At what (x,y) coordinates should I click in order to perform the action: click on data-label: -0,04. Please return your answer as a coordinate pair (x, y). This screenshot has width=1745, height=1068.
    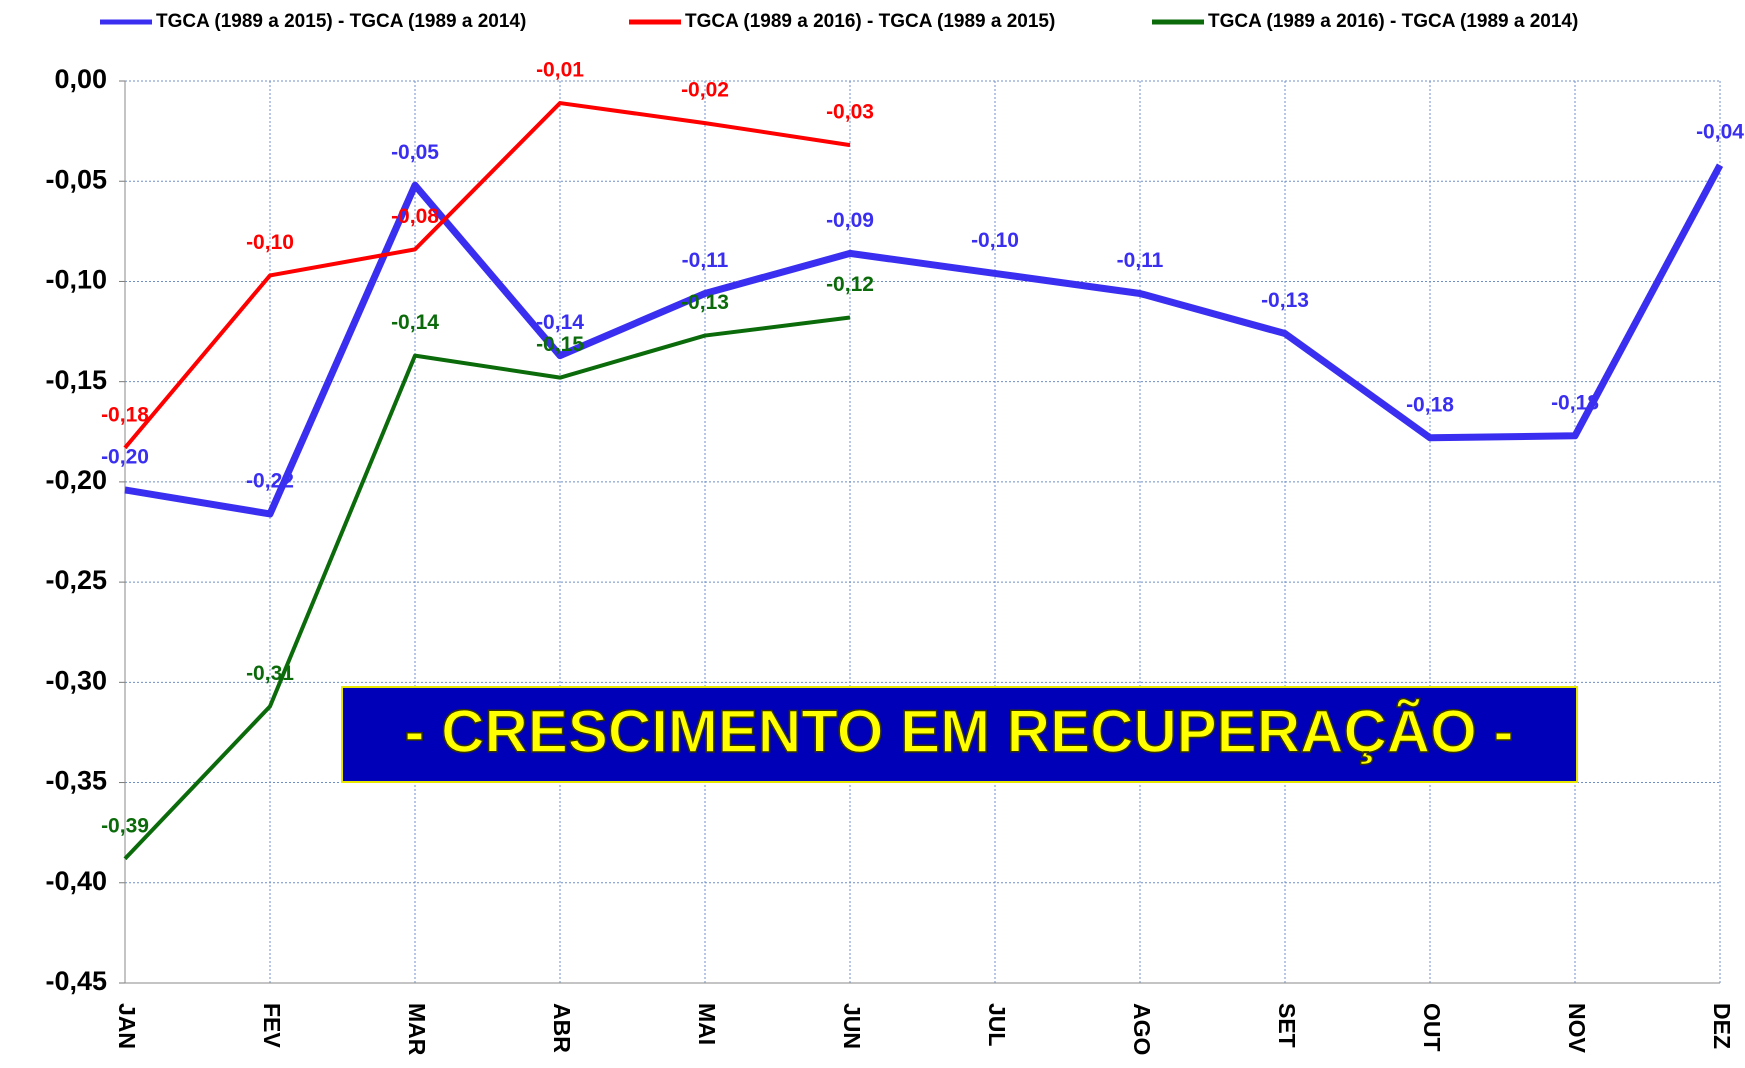
    Looking at the image, I should click on (1720, 132).